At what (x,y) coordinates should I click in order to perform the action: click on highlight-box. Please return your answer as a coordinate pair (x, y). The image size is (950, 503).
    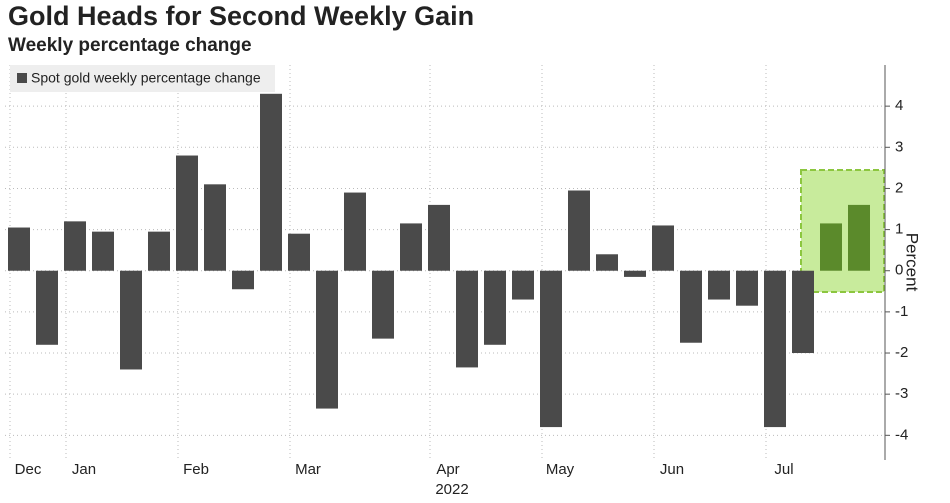
    Looking at the image, I should click on (842, 231).